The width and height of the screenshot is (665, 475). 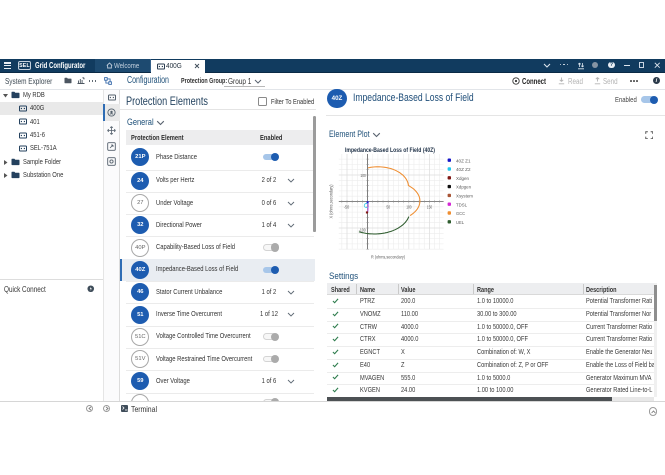 What do you see at coordinates (390, 151) in the screenshot?
I see `svg-text:Impedance-Based Loss of Field: Impedance-Based Loss of Field (40Z)` at bounding box center [390, 151].